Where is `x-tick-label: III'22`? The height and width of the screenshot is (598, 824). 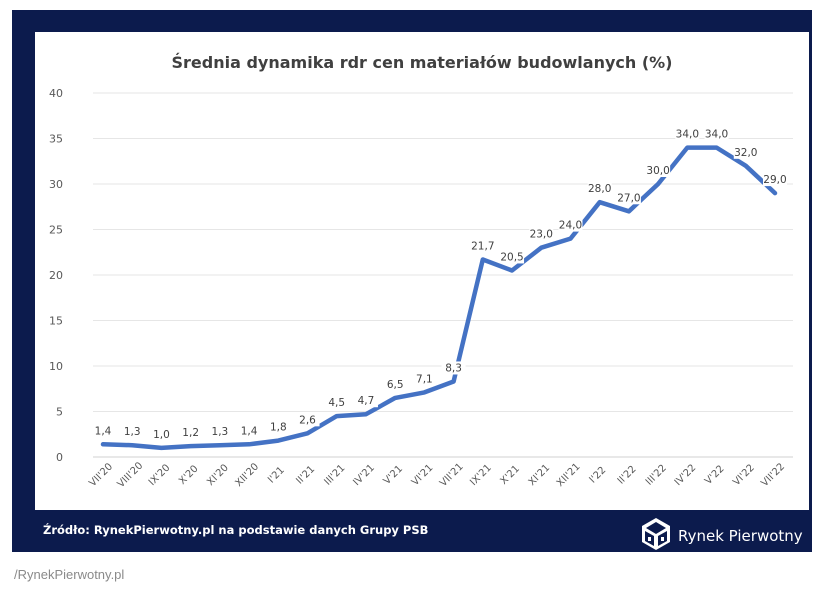 x-tick-label: III'22 is located at coordinates (656, 475).